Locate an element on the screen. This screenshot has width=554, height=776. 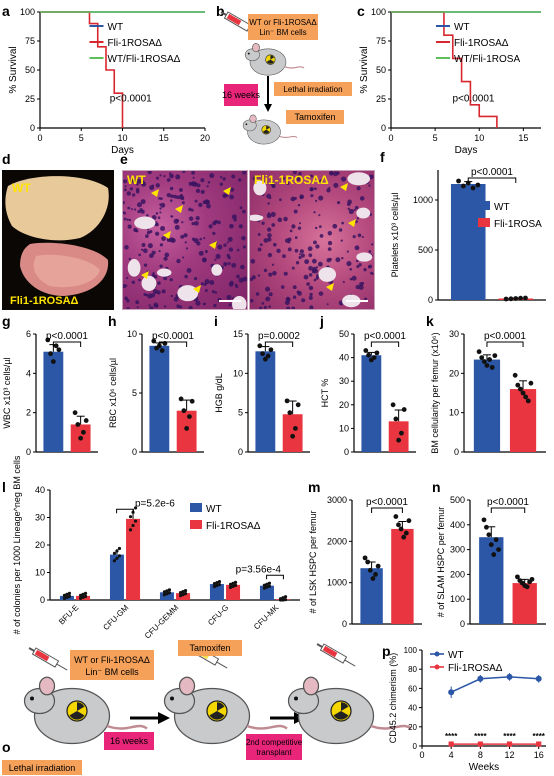
panel-label-k: k is located at coordinates (430, 321).